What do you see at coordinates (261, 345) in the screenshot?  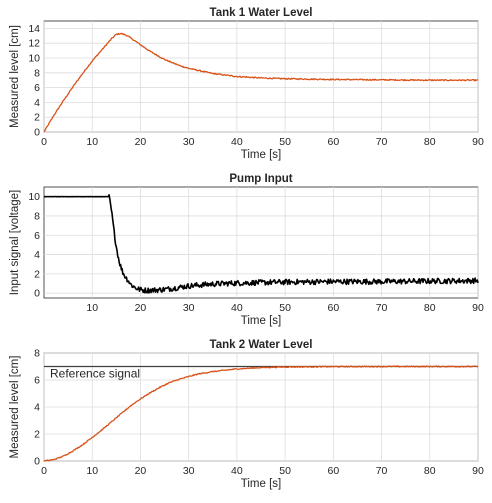 I see `chart-title: Tank 2 Water Level` at bounding box center [261, 345].